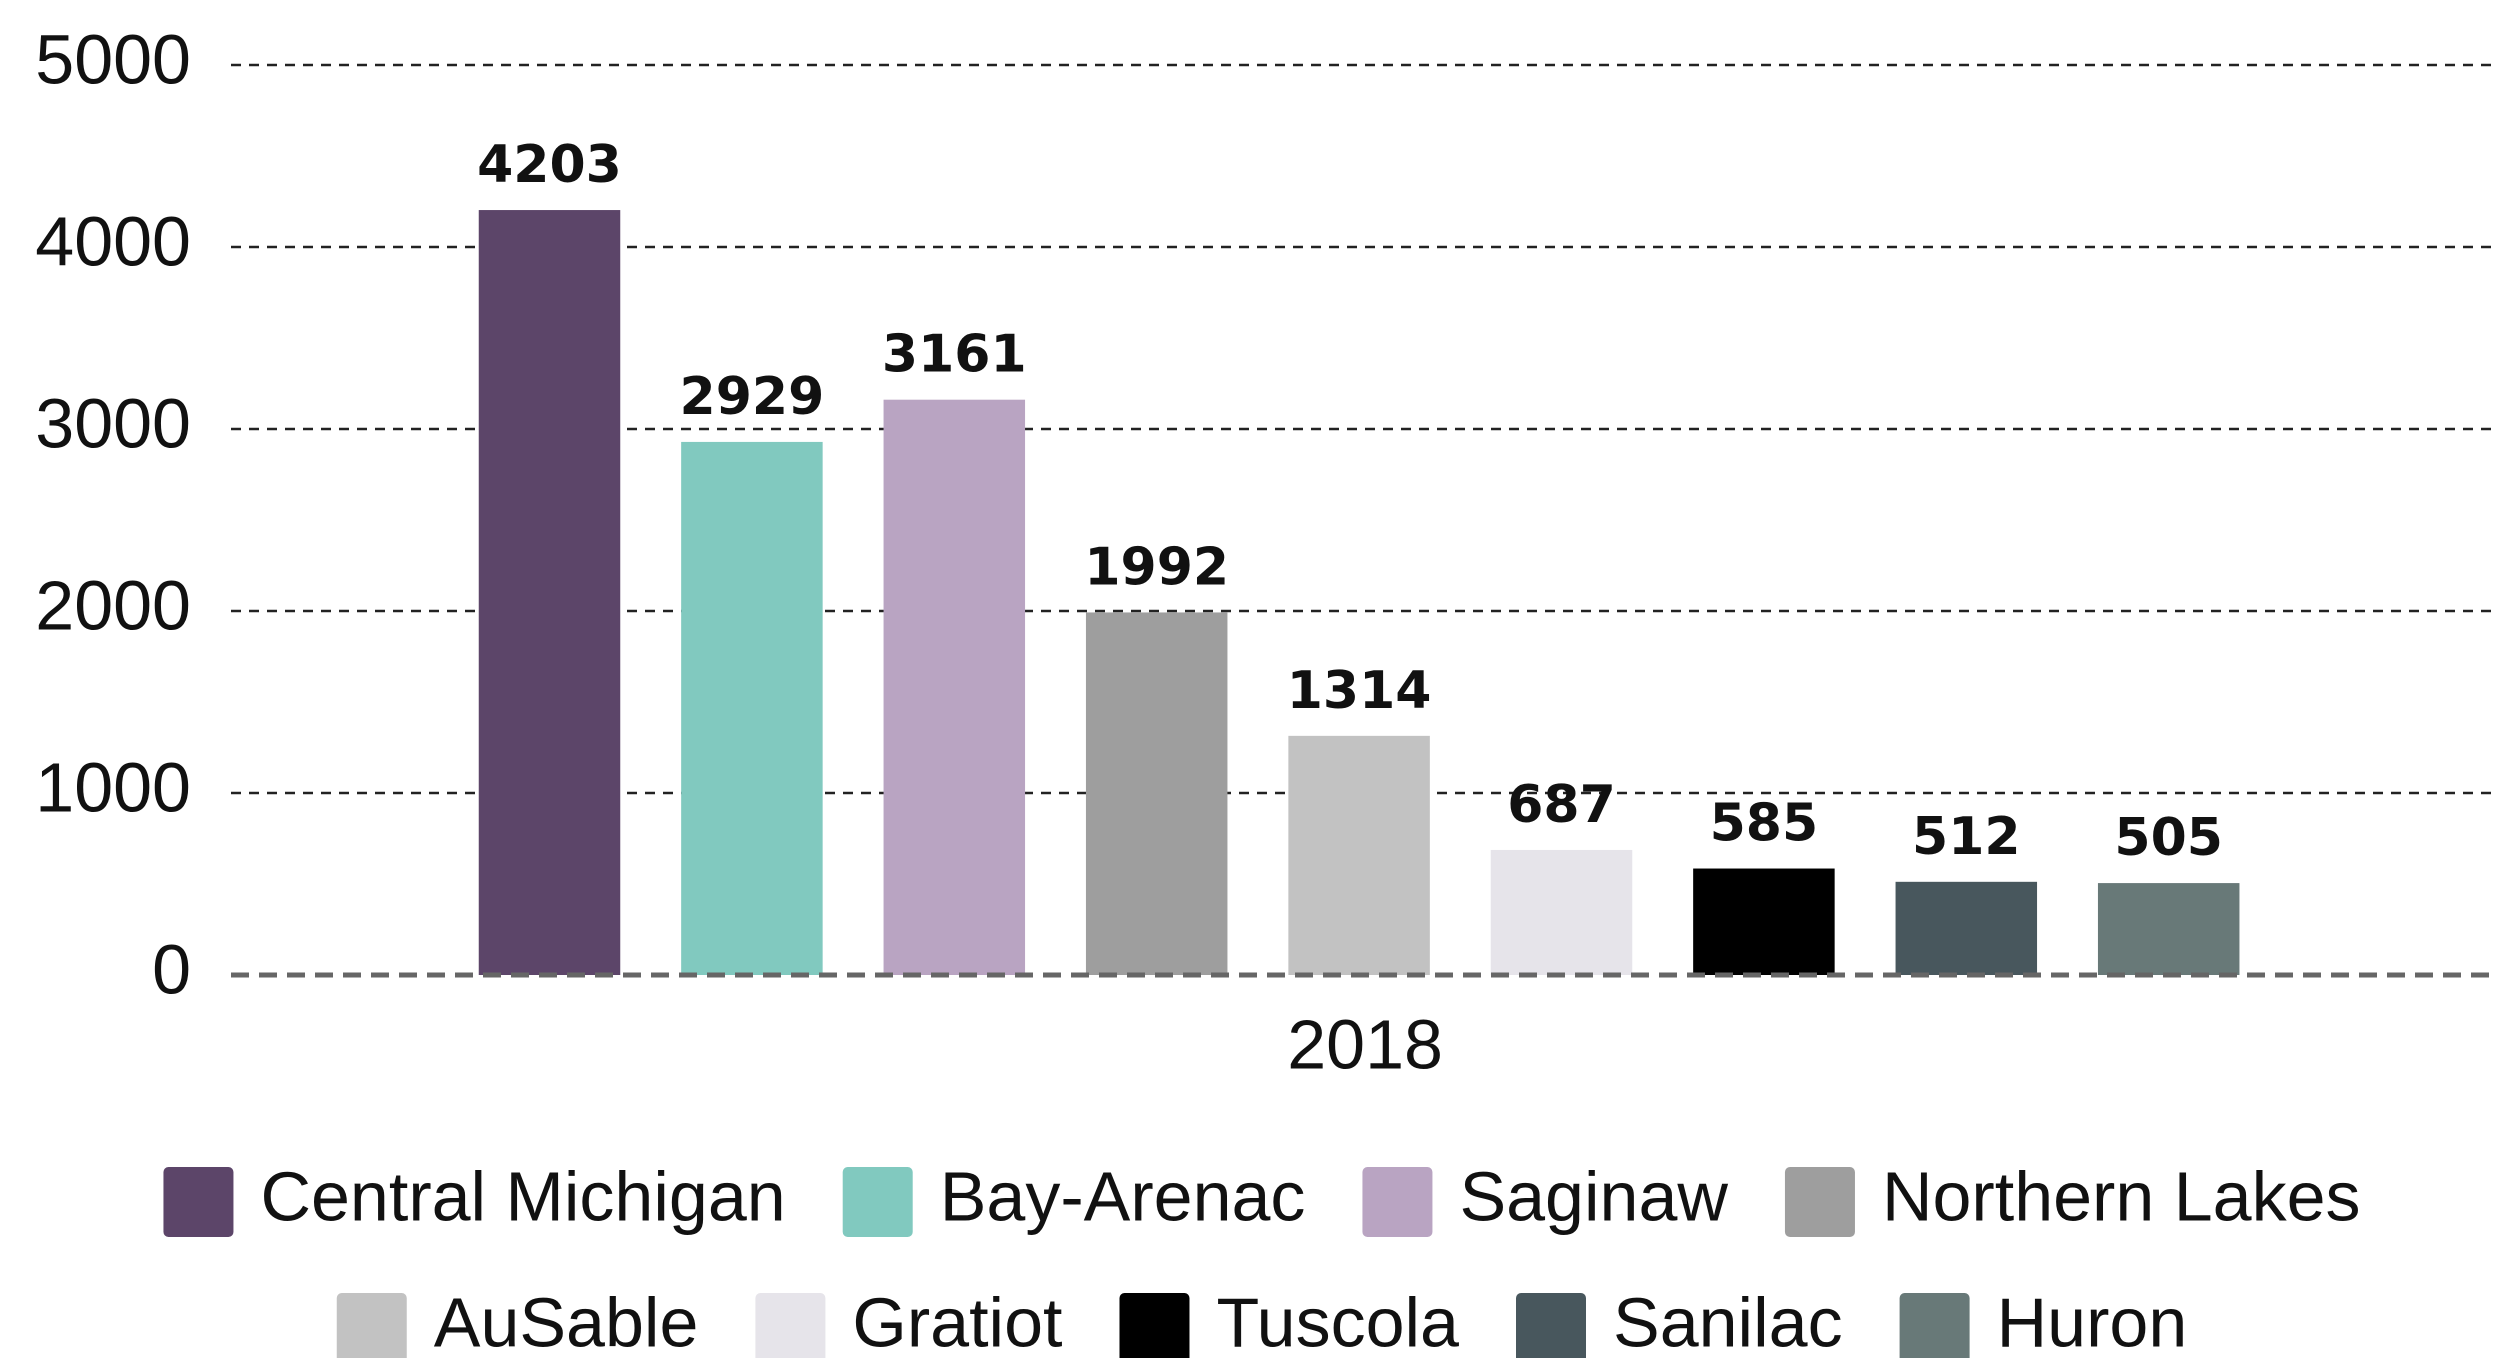  What do you see at coordinates (522, 1196) in the screenshot?
I see `legend-label: Central Michigan` at bounding box center [522, 1196].